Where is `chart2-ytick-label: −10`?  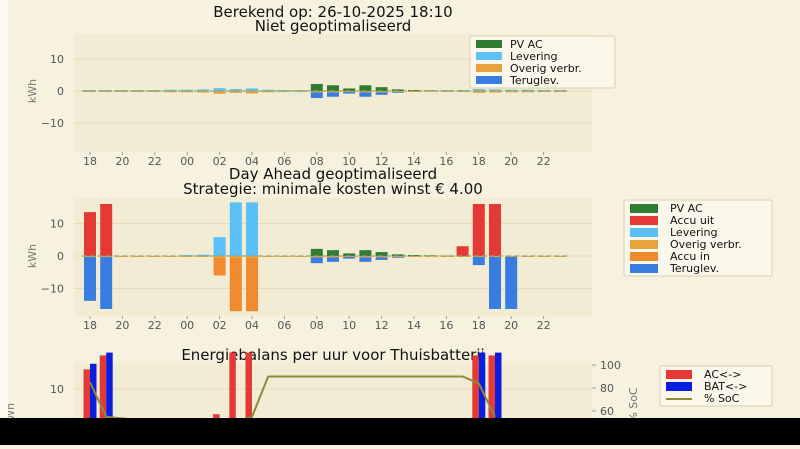
chart2-ytick-label: −10 is located at coordinates (52, 289).